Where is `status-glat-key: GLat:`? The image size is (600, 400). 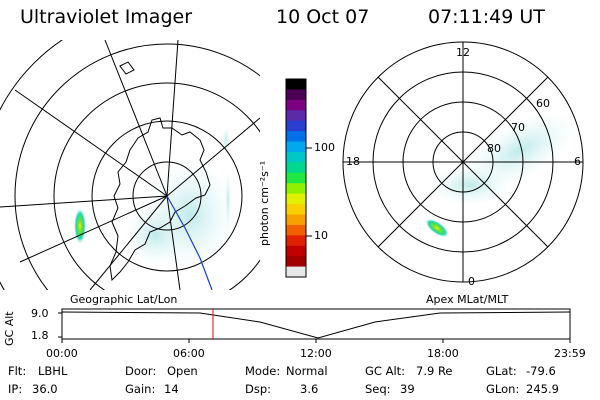 status-glat-key: GLat: is located at coordinates (501, 371).